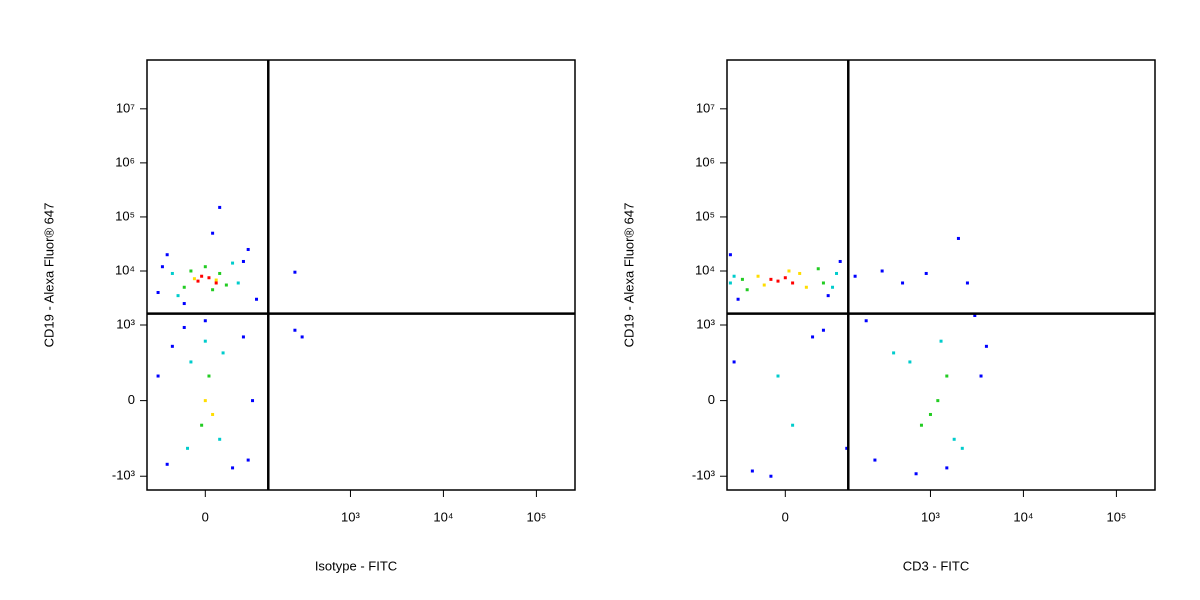  What do you see at coordinates (936, 565) in the screenshot?
I see `x-axis-label: CD3 - FITC` at bounding box center [936, 565].